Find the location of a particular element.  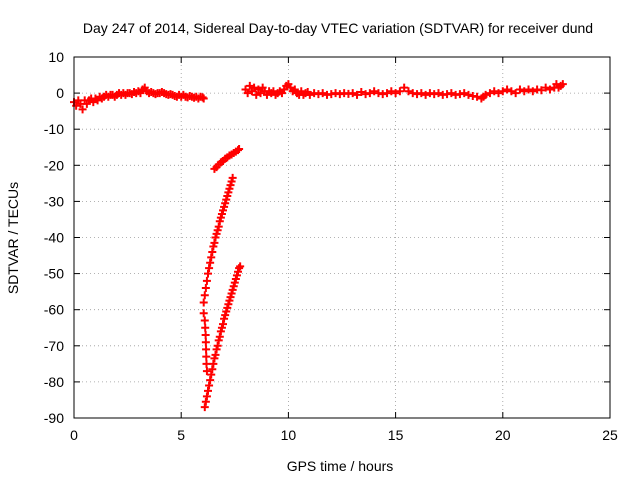

y-tick-label: -80 is located at coordinates (54, 382).